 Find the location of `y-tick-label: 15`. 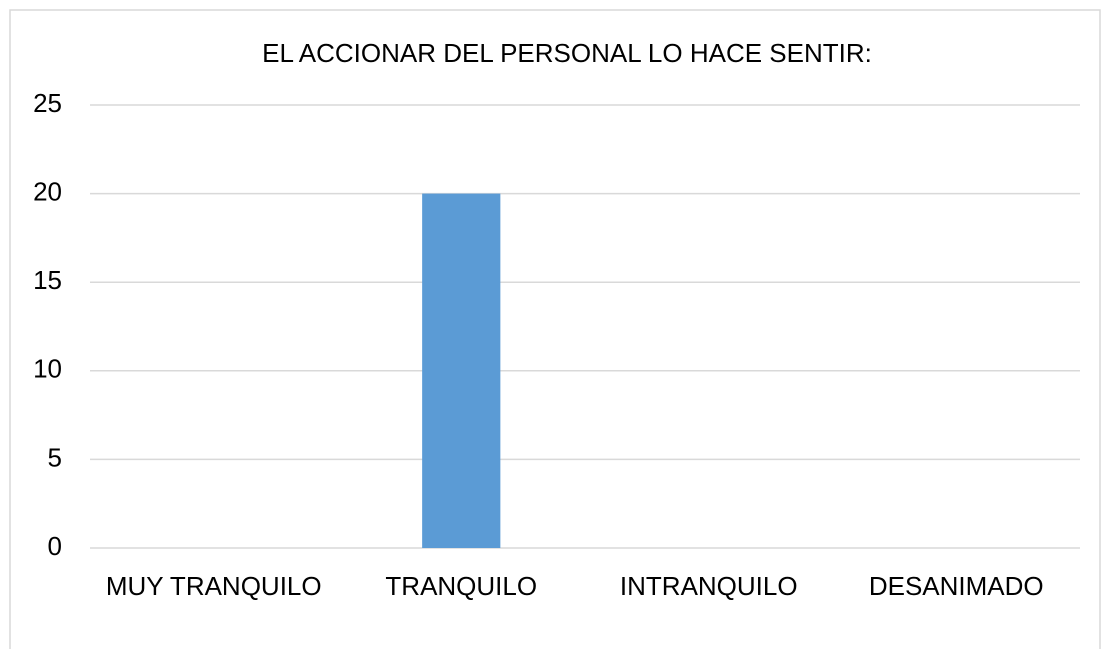

y-tick-label: 15 is located at coordinates (47, 280).